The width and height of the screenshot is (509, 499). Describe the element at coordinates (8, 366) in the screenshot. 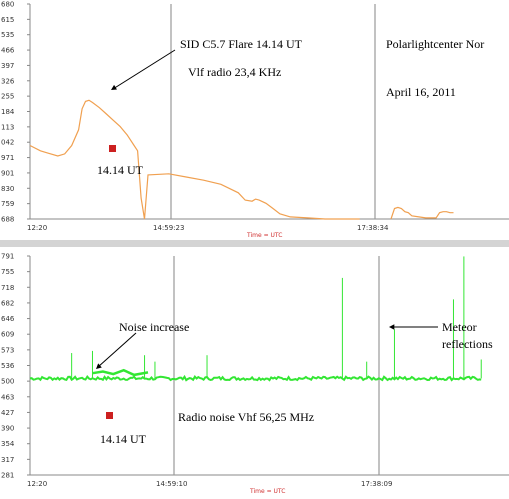

I see `y-tick-label: 536` at that location.